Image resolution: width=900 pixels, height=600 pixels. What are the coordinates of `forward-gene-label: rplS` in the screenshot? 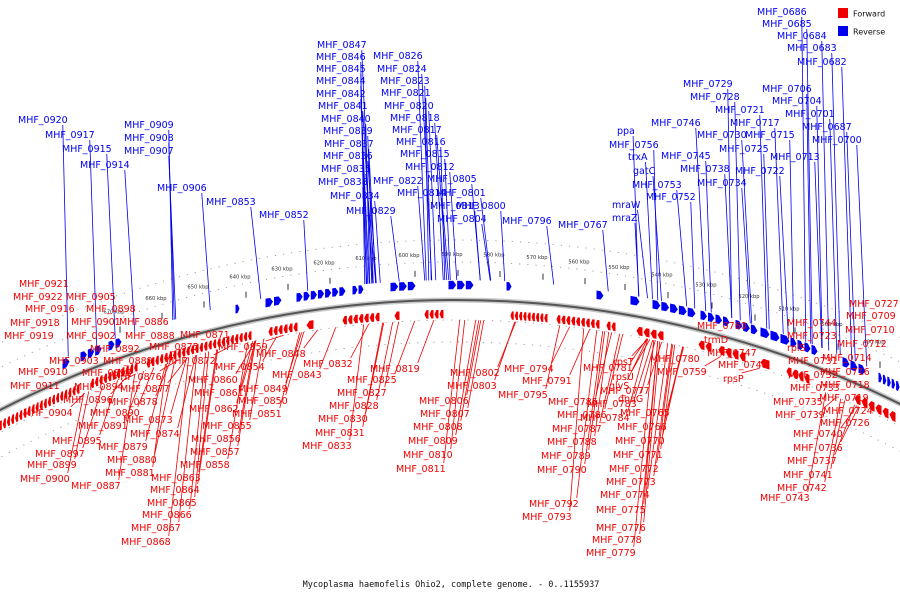 It's located at (796, 348).